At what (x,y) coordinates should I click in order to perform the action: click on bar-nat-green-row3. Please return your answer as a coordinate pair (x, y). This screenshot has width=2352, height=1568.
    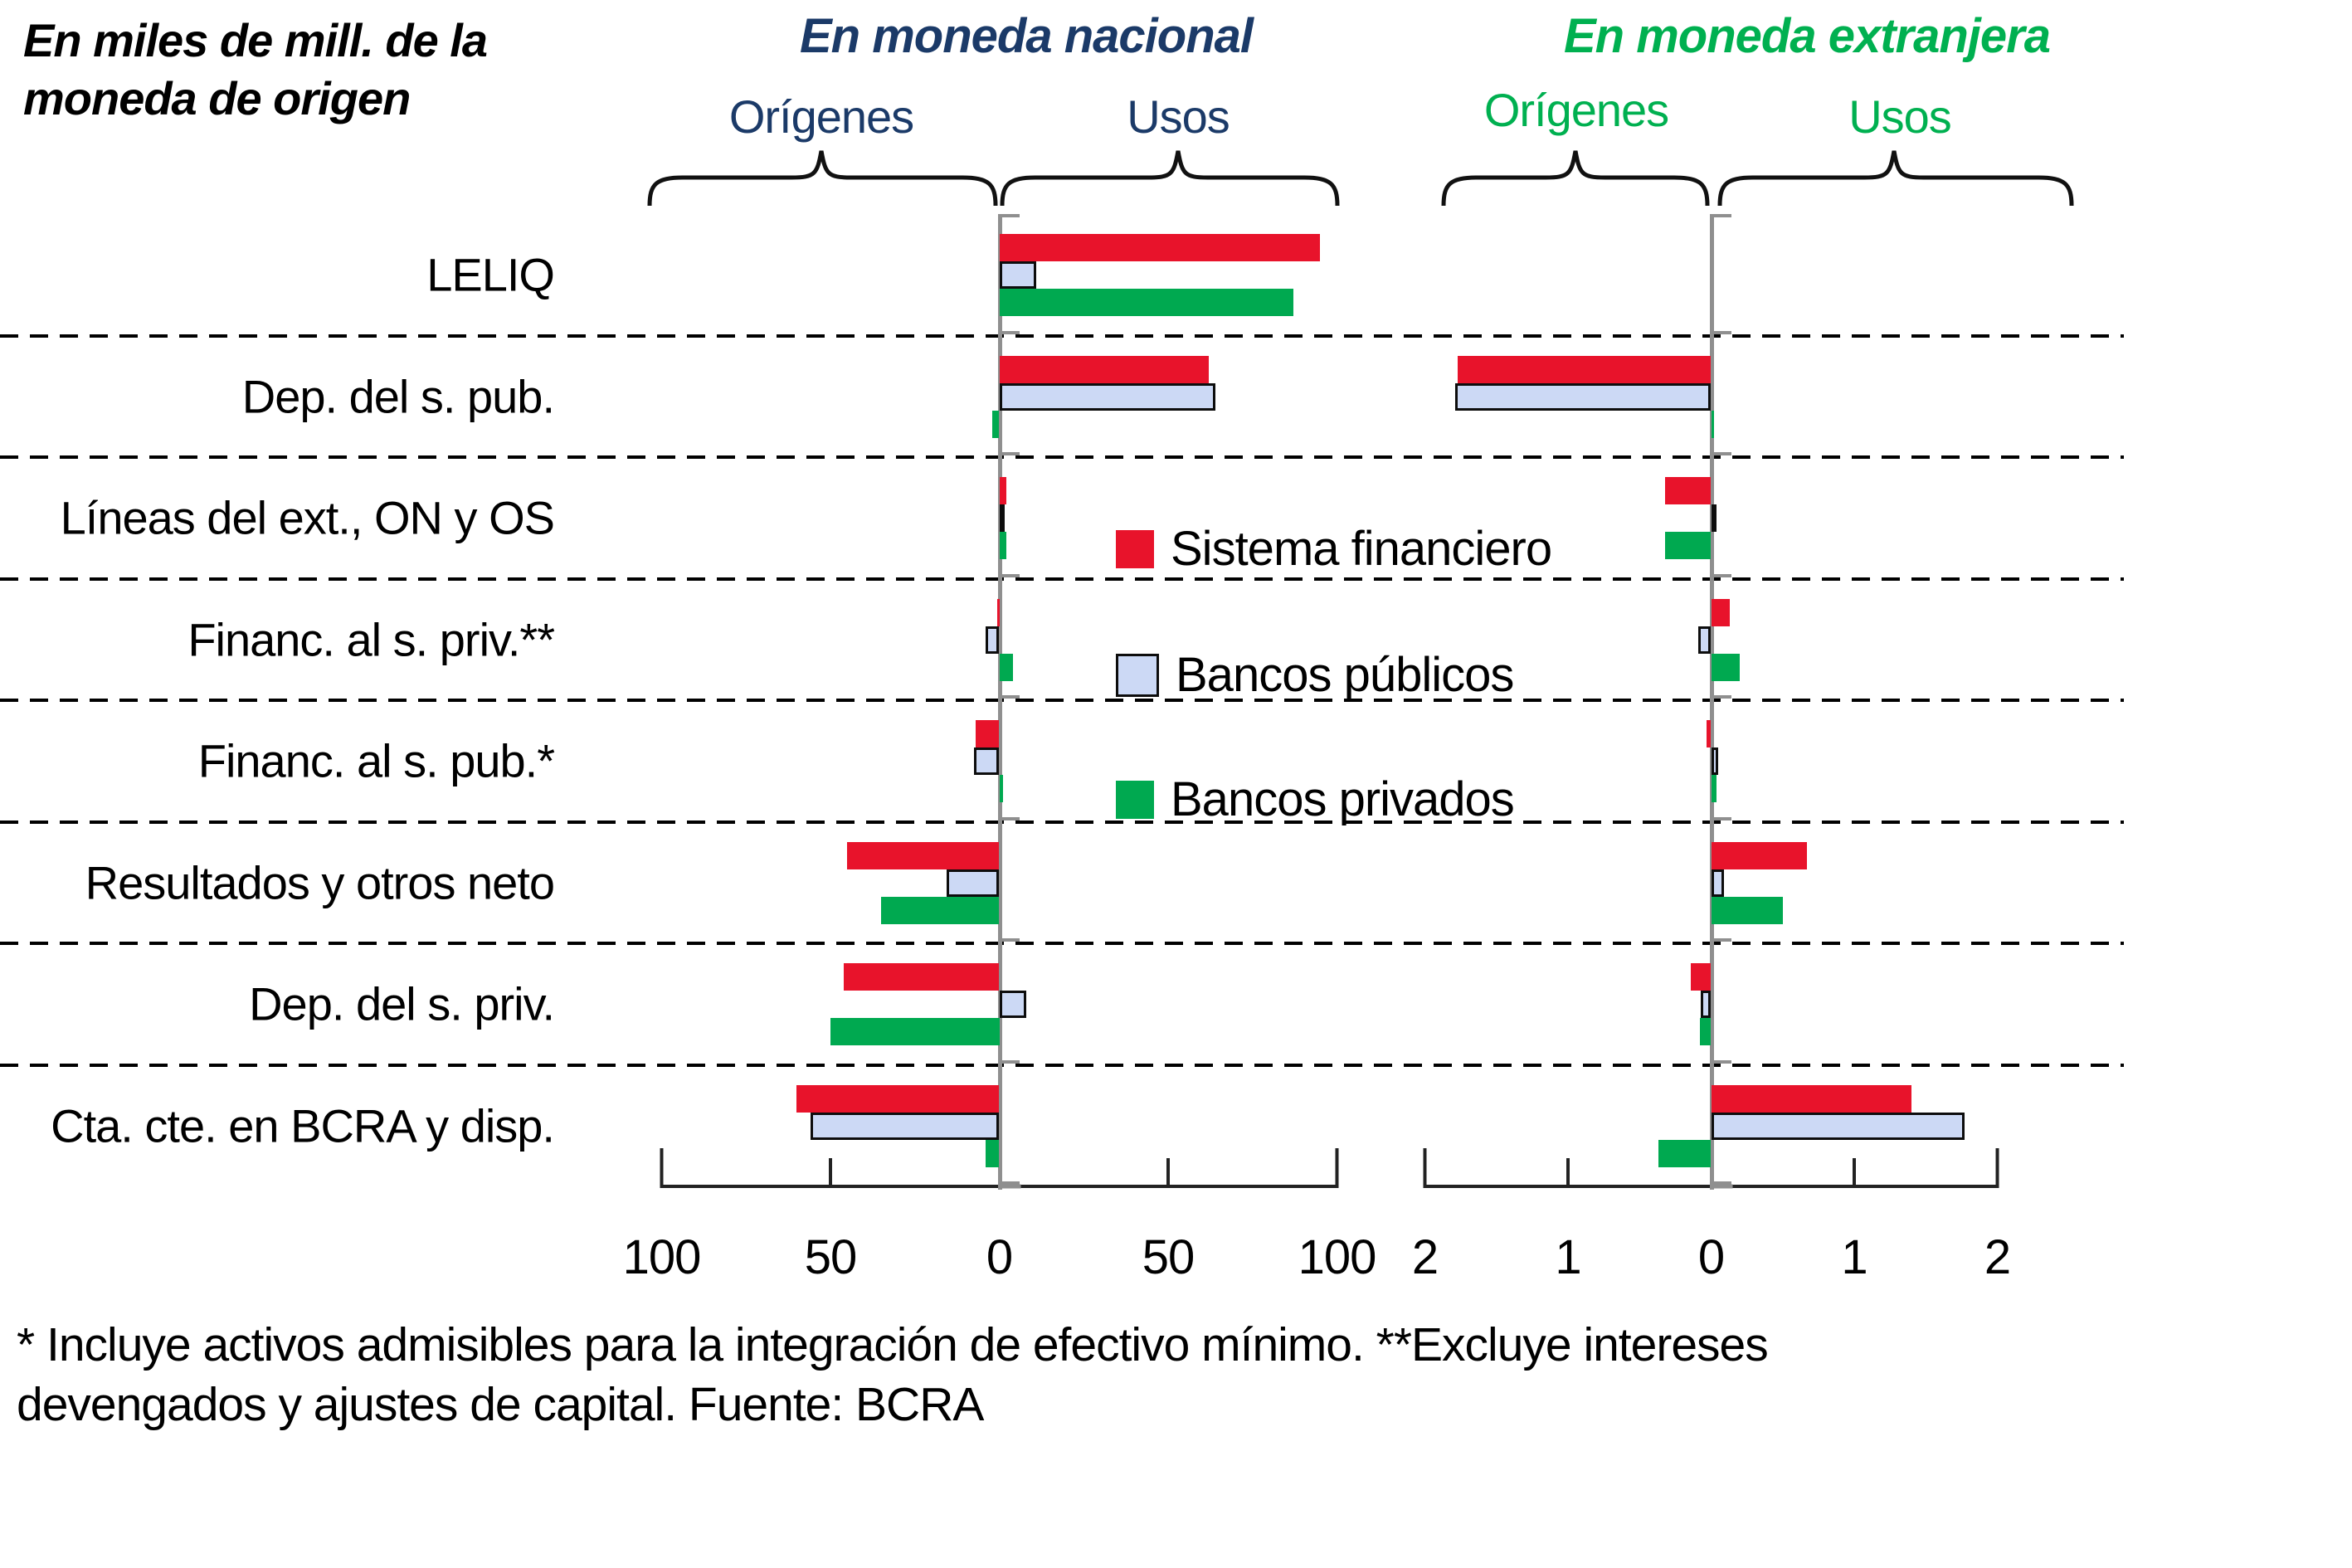
    Looking at the image, I should click on (1006, 667).